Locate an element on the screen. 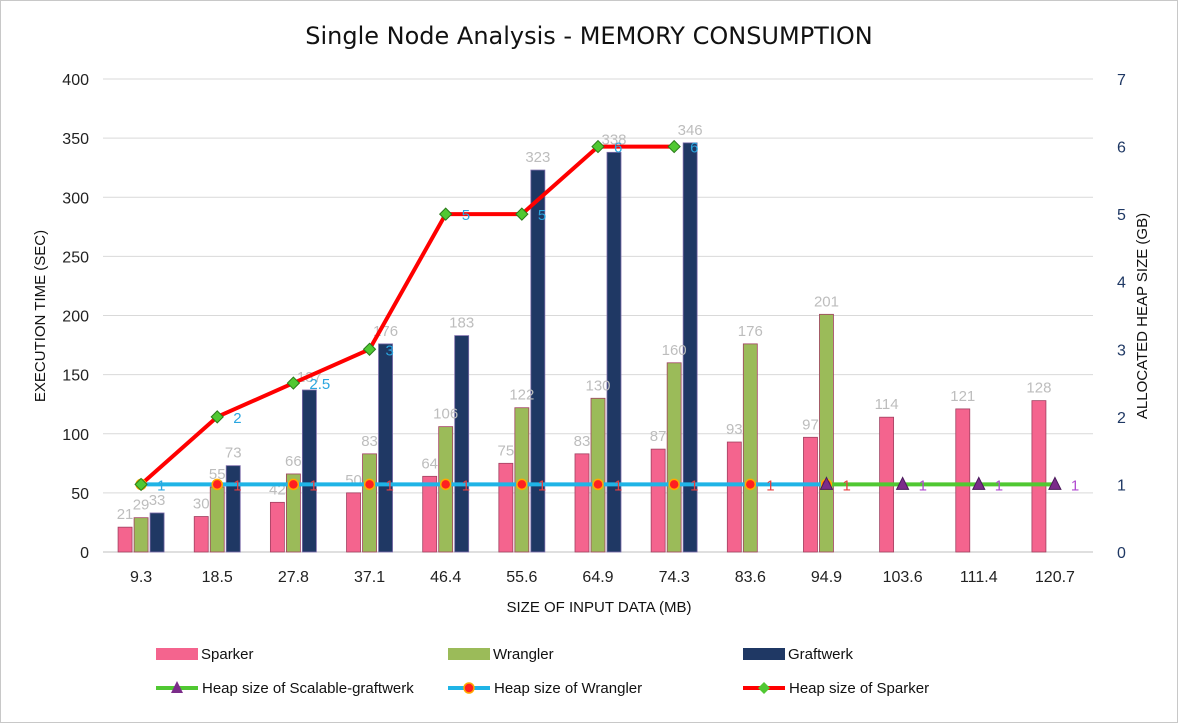 Image resolution: width=1178 pixels, height=723 pixels. y2-axis-ticks: 0 1 2 3 4 5 6 7 is located at coordinates (1121, 317).